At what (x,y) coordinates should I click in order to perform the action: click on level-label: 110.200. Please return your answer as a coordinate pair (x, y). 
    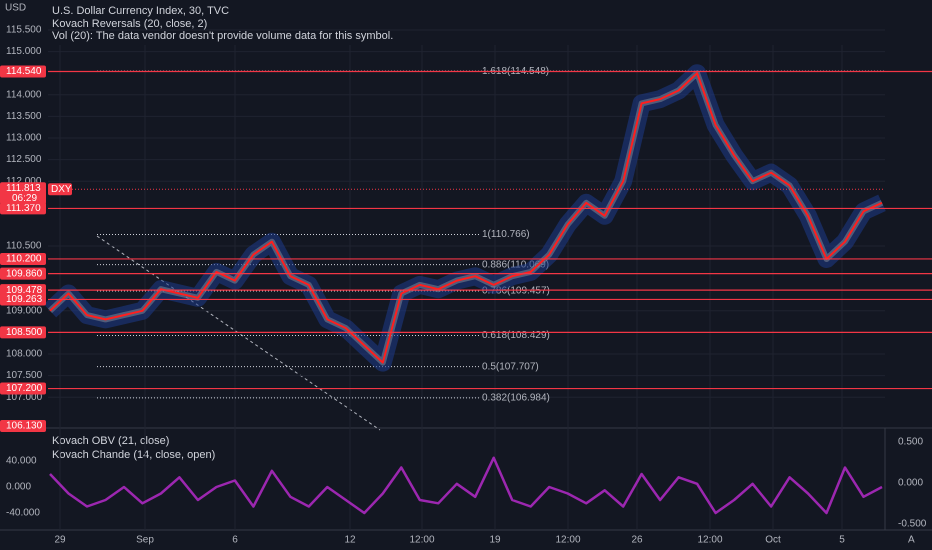
    Looking at the image, I should click on (24, 259).